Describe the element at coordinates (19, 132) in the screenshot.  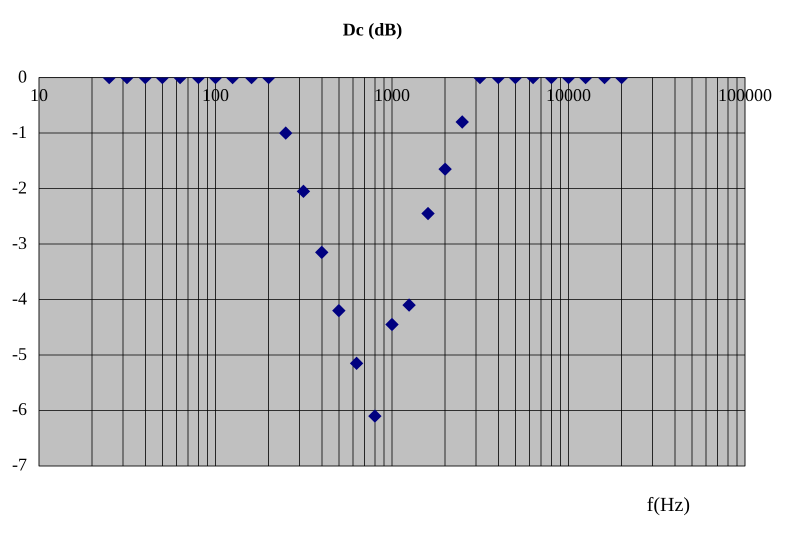
I see `y-tick-label: -1` at that location.